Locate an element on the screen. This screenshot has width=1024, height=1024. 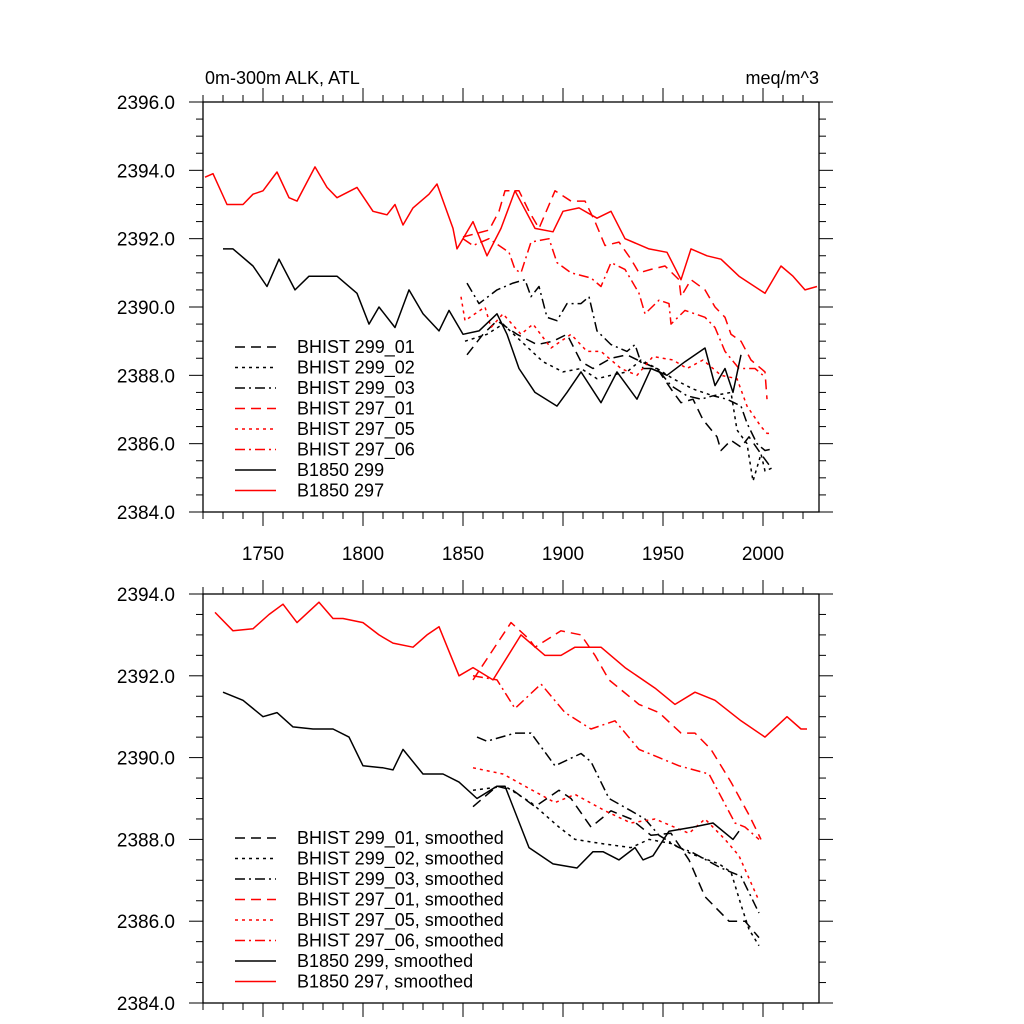
legend-label: BHIST 297_06, smoothed is located at coordinates (400, 941).